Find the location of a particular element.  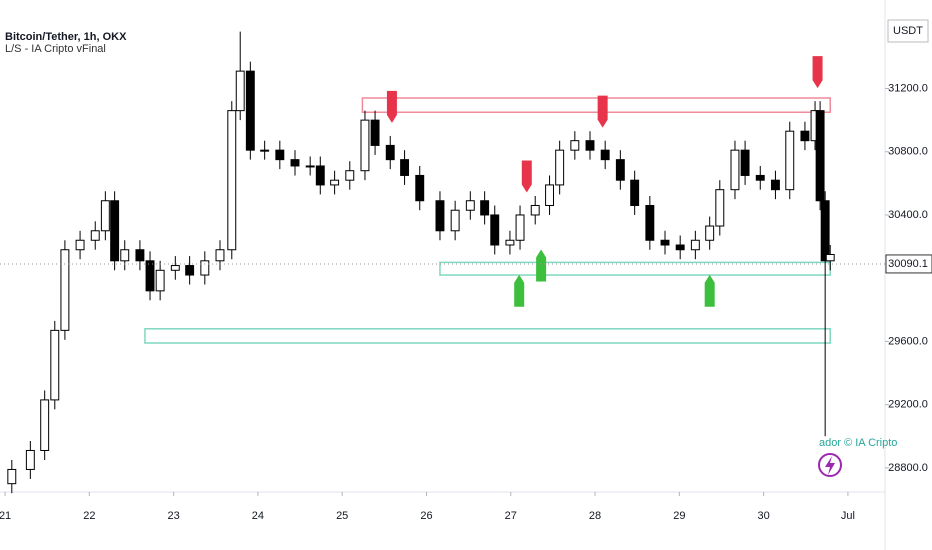

x-tick-label: 26 is located at coordinates (426, 516).